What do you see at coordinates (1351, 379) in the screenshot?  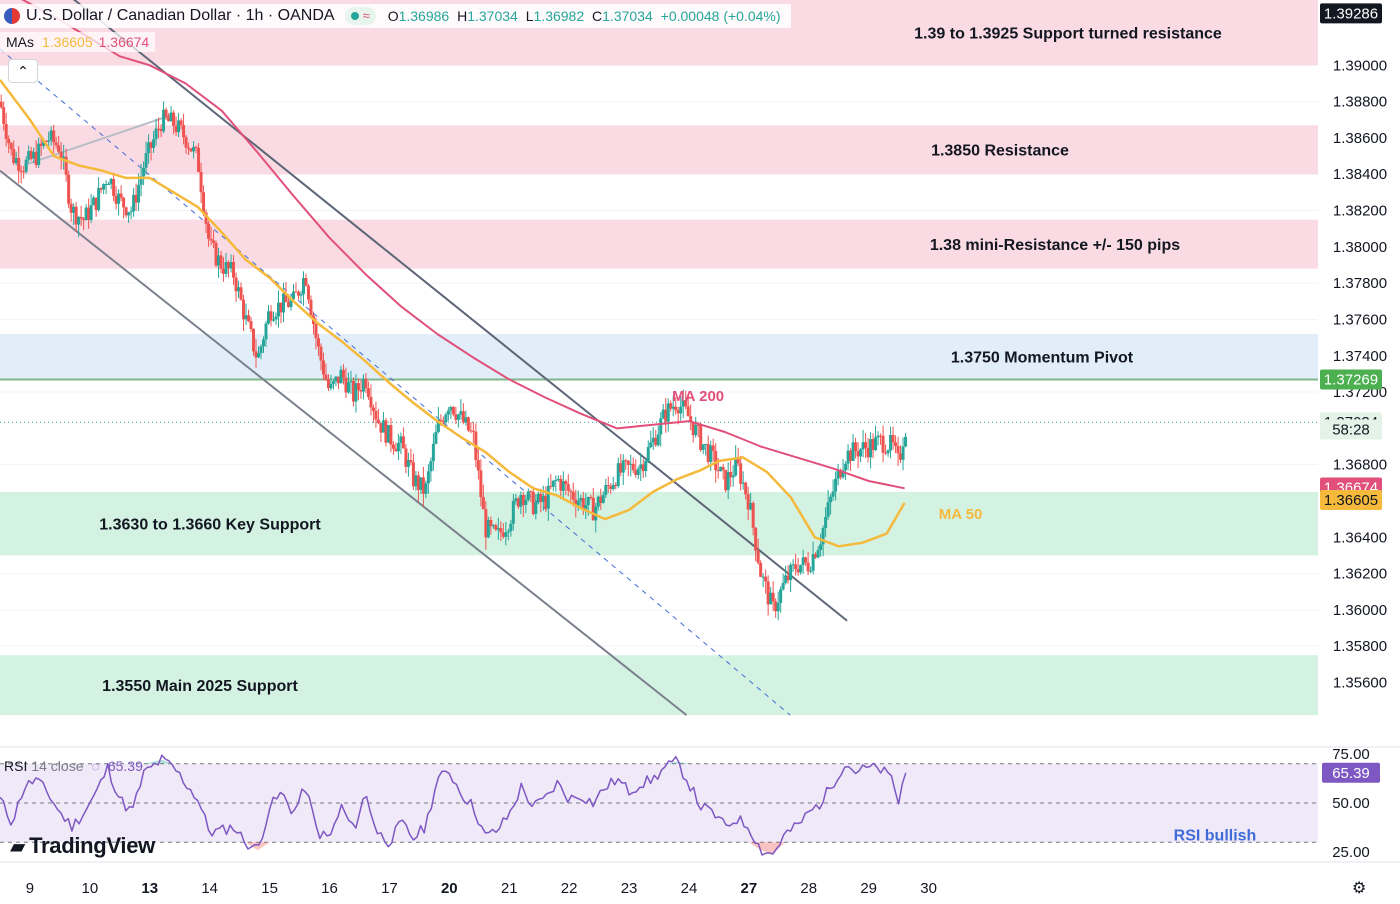 I see `price-label-bg` at bounding box center [1351, 379].